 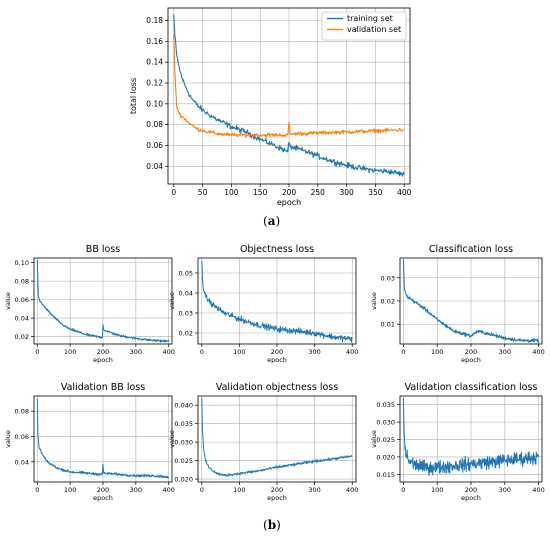 What do you see at coordinates (186, 274) in the screenshot?
I see `y-tick-label: 0.05` at bounding box center [186, 274].